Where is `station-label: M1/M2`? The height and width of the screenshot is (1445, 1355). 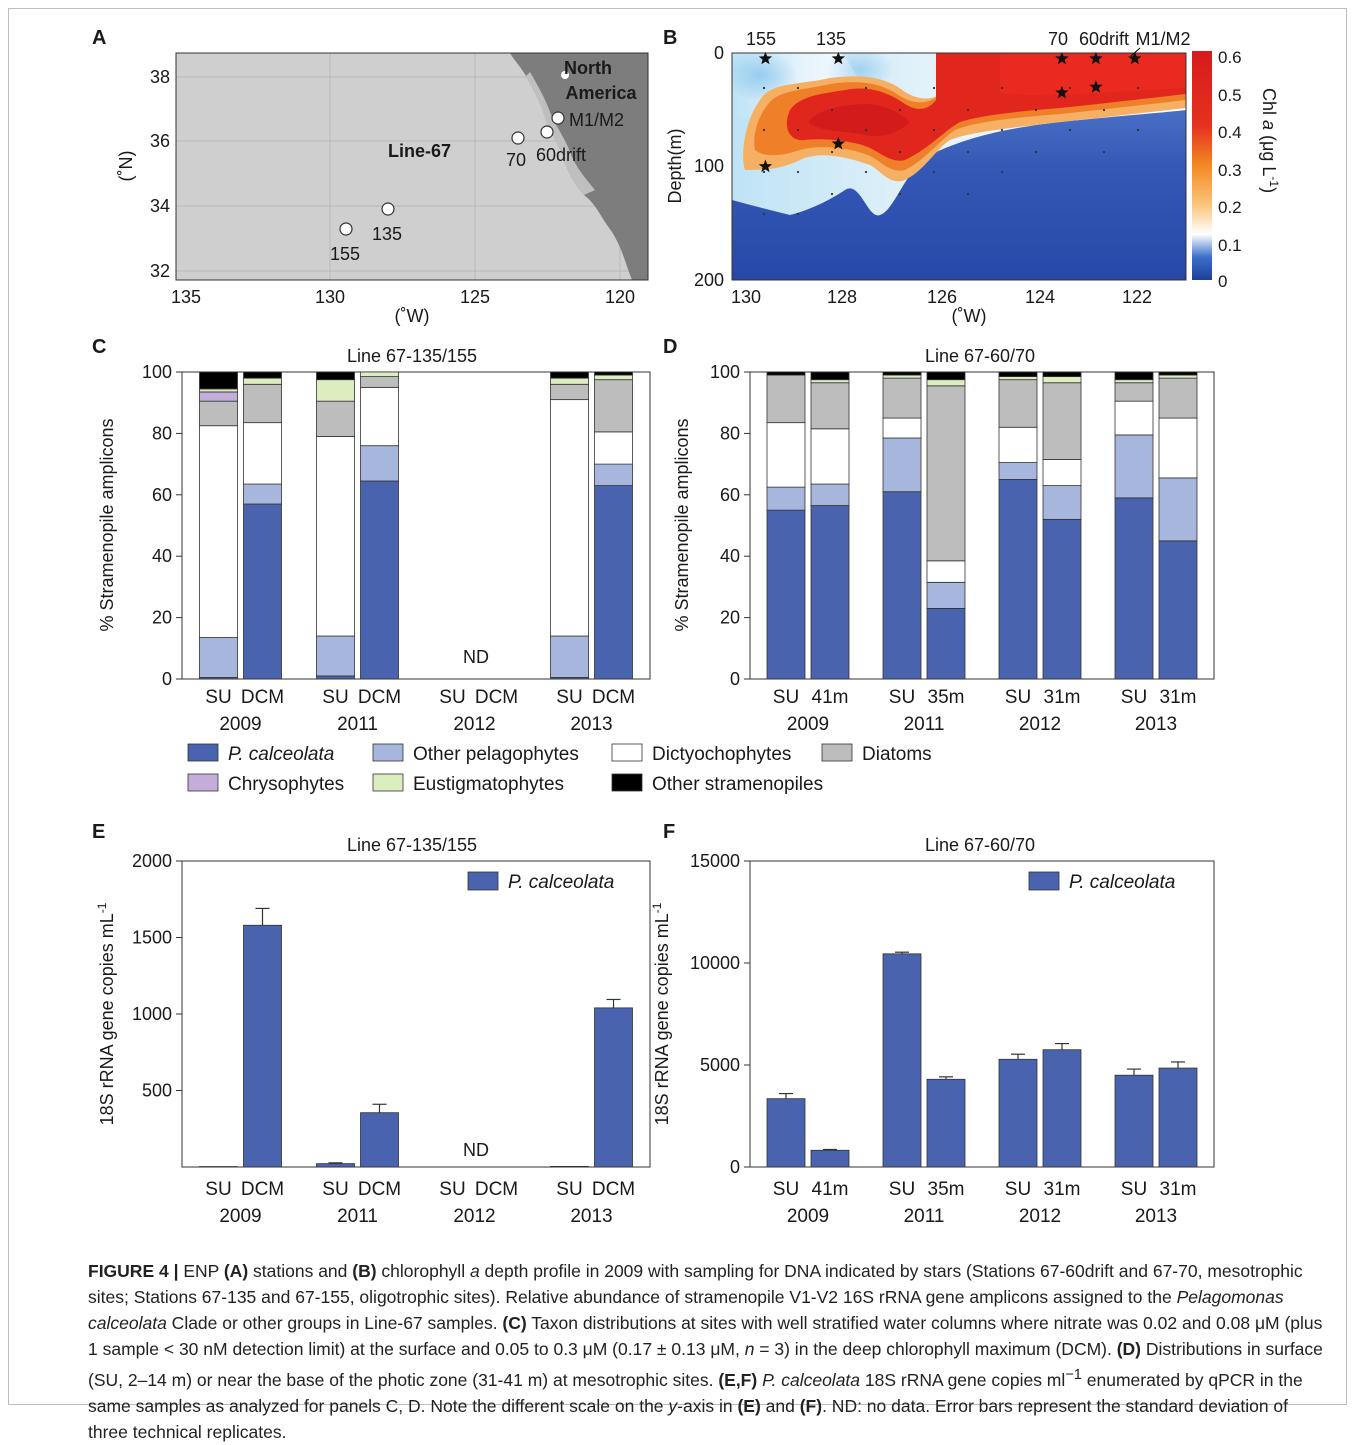 station-label: M1/M2 is located at coordinates (596, 120).